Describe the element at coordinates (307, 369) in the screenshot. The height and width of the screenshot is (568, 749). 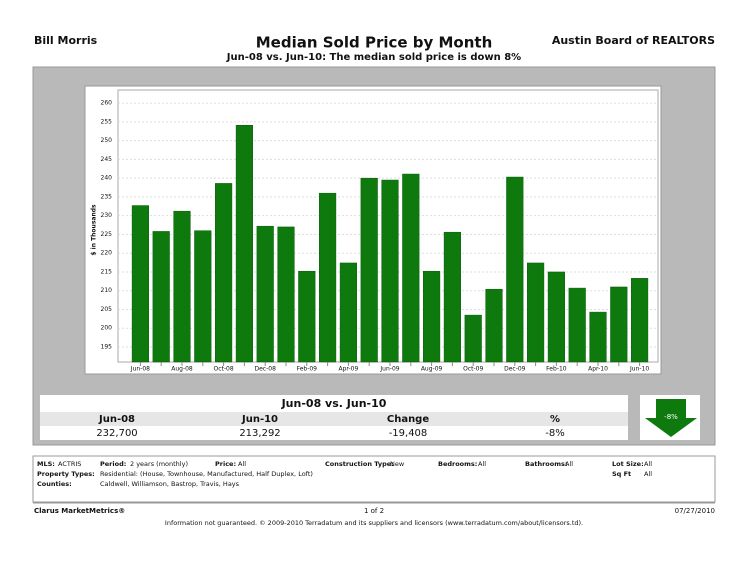
I see `x-tick-label: Feb-09` at that location.